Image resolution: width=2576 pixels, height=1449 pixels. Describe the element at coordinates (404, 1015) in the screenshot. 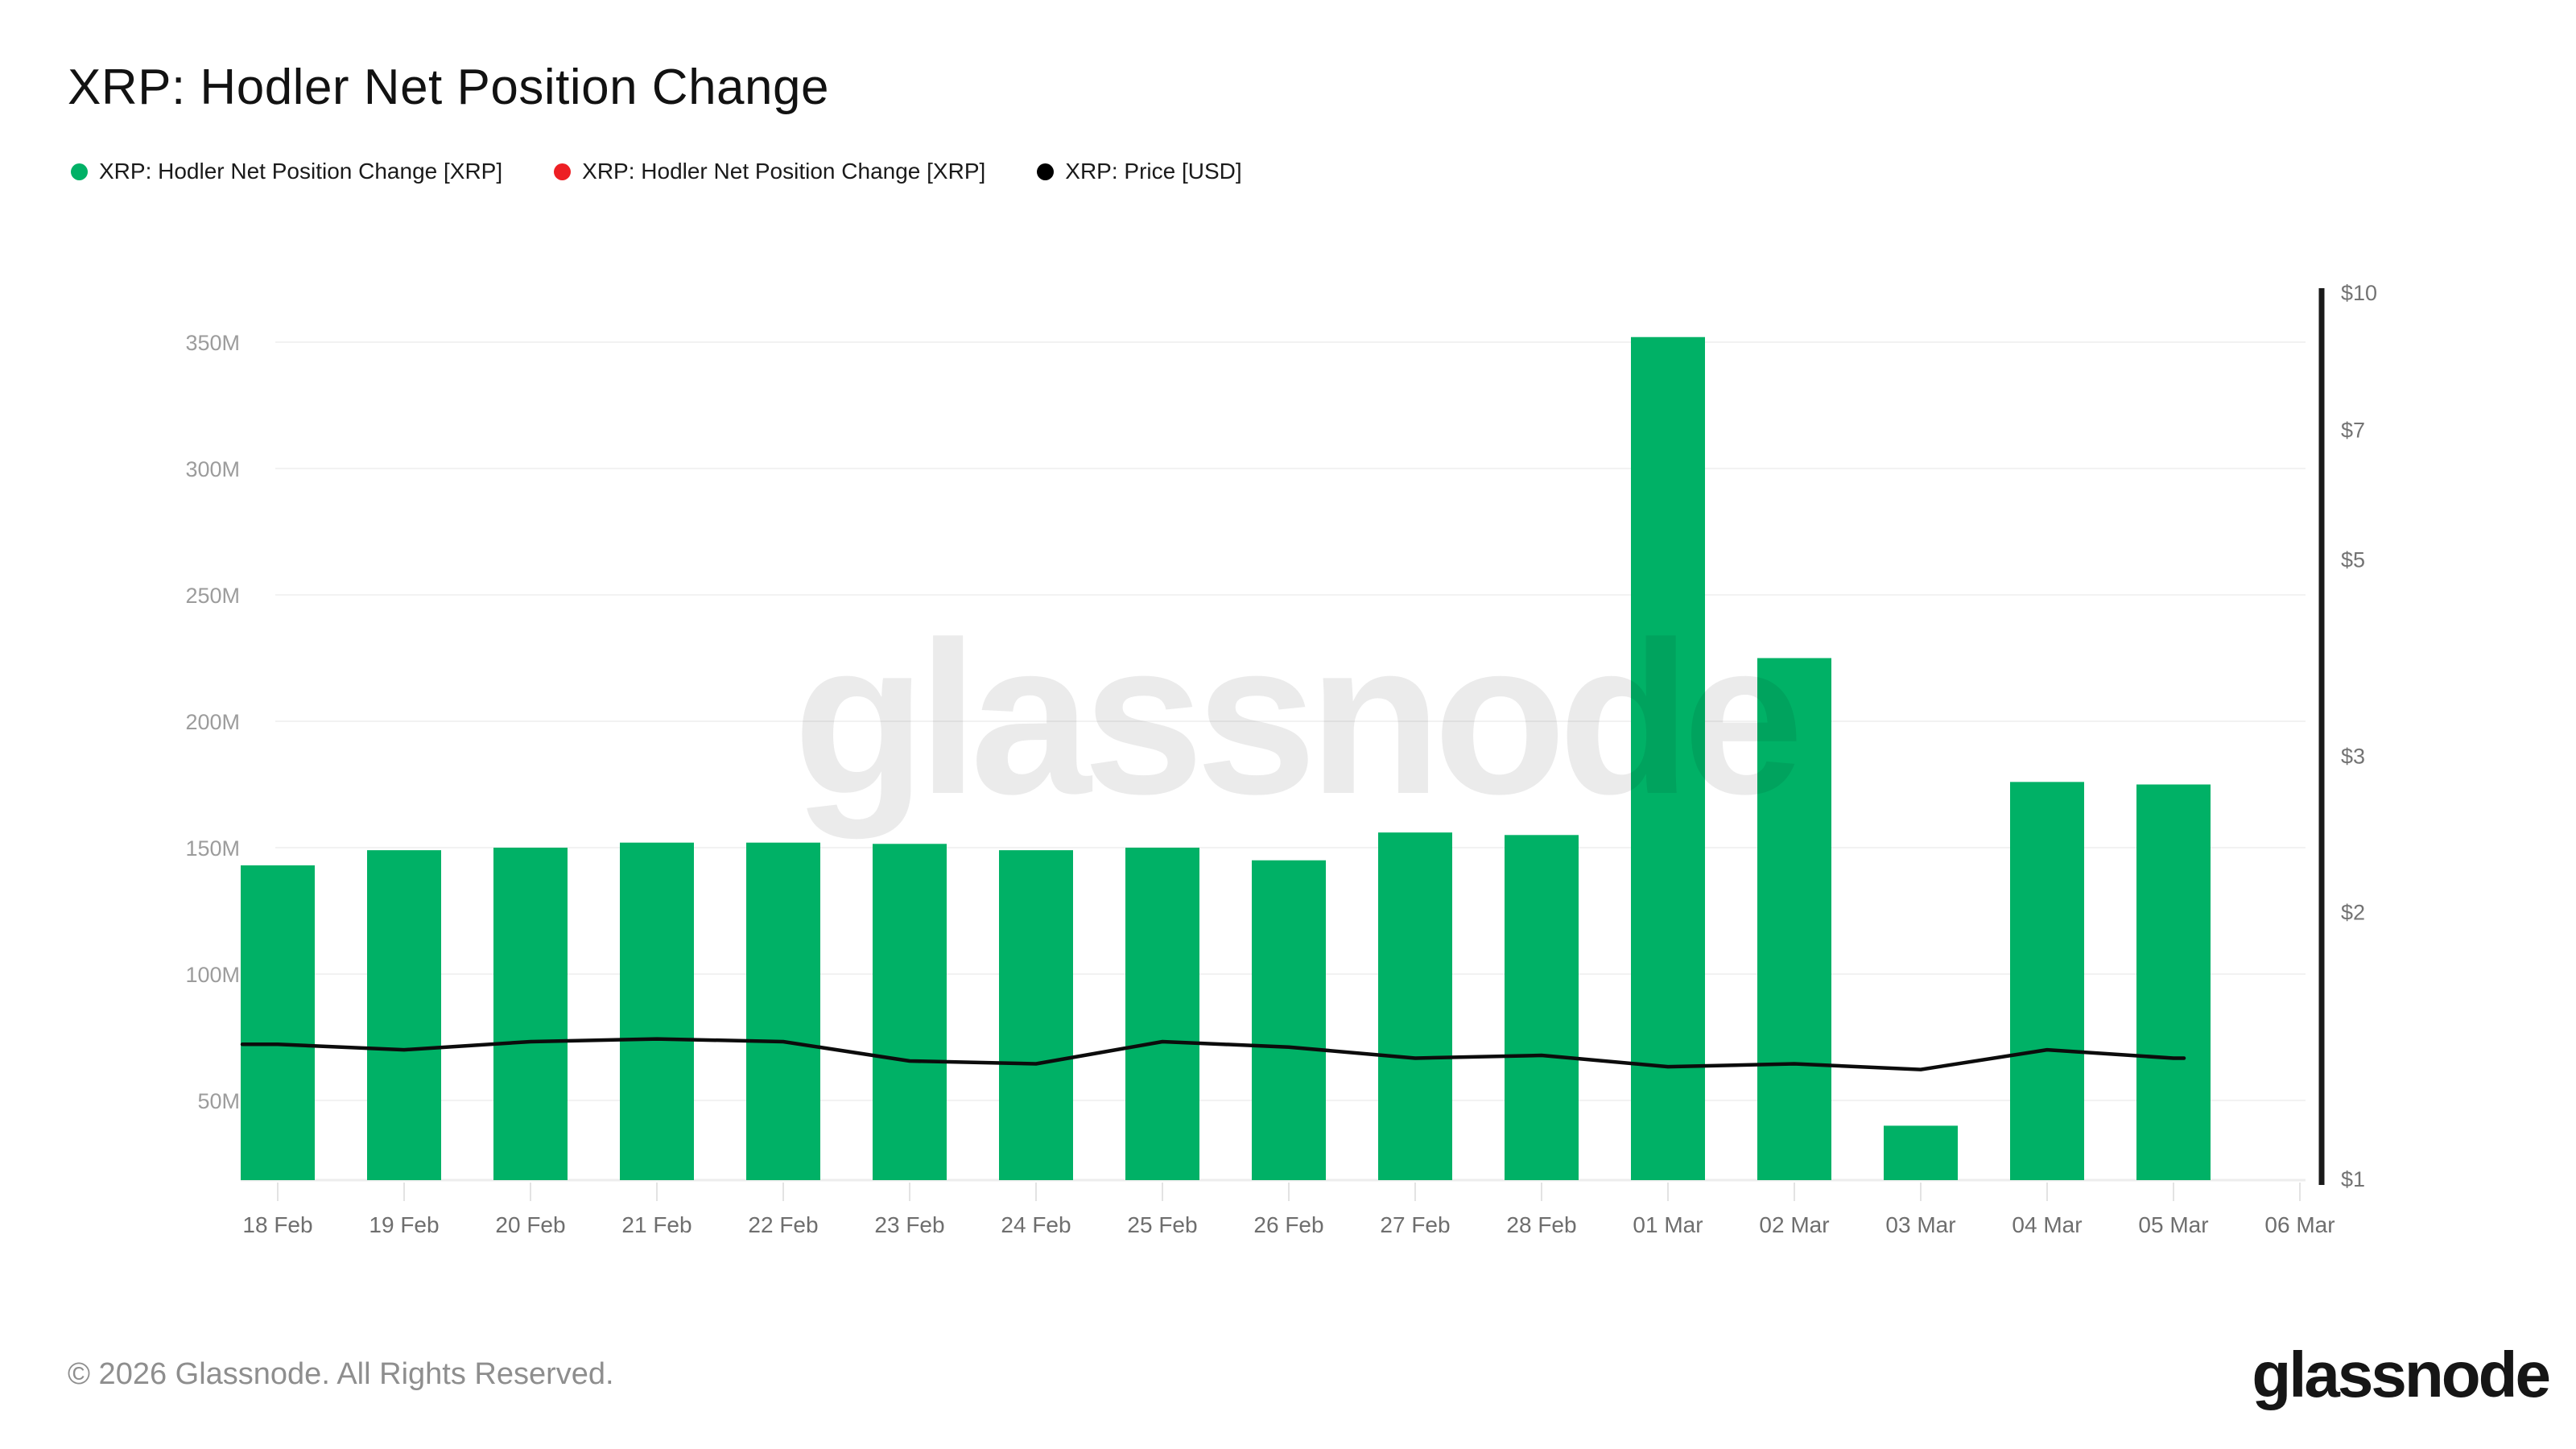

I see `bar-19 Feb` at that location.